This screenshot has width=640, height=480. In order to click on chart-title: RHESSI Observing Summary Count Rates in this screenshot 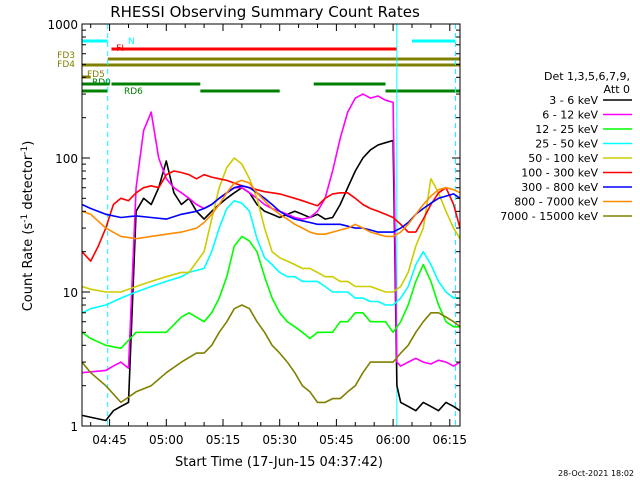, I will do `click(265, 12)`.